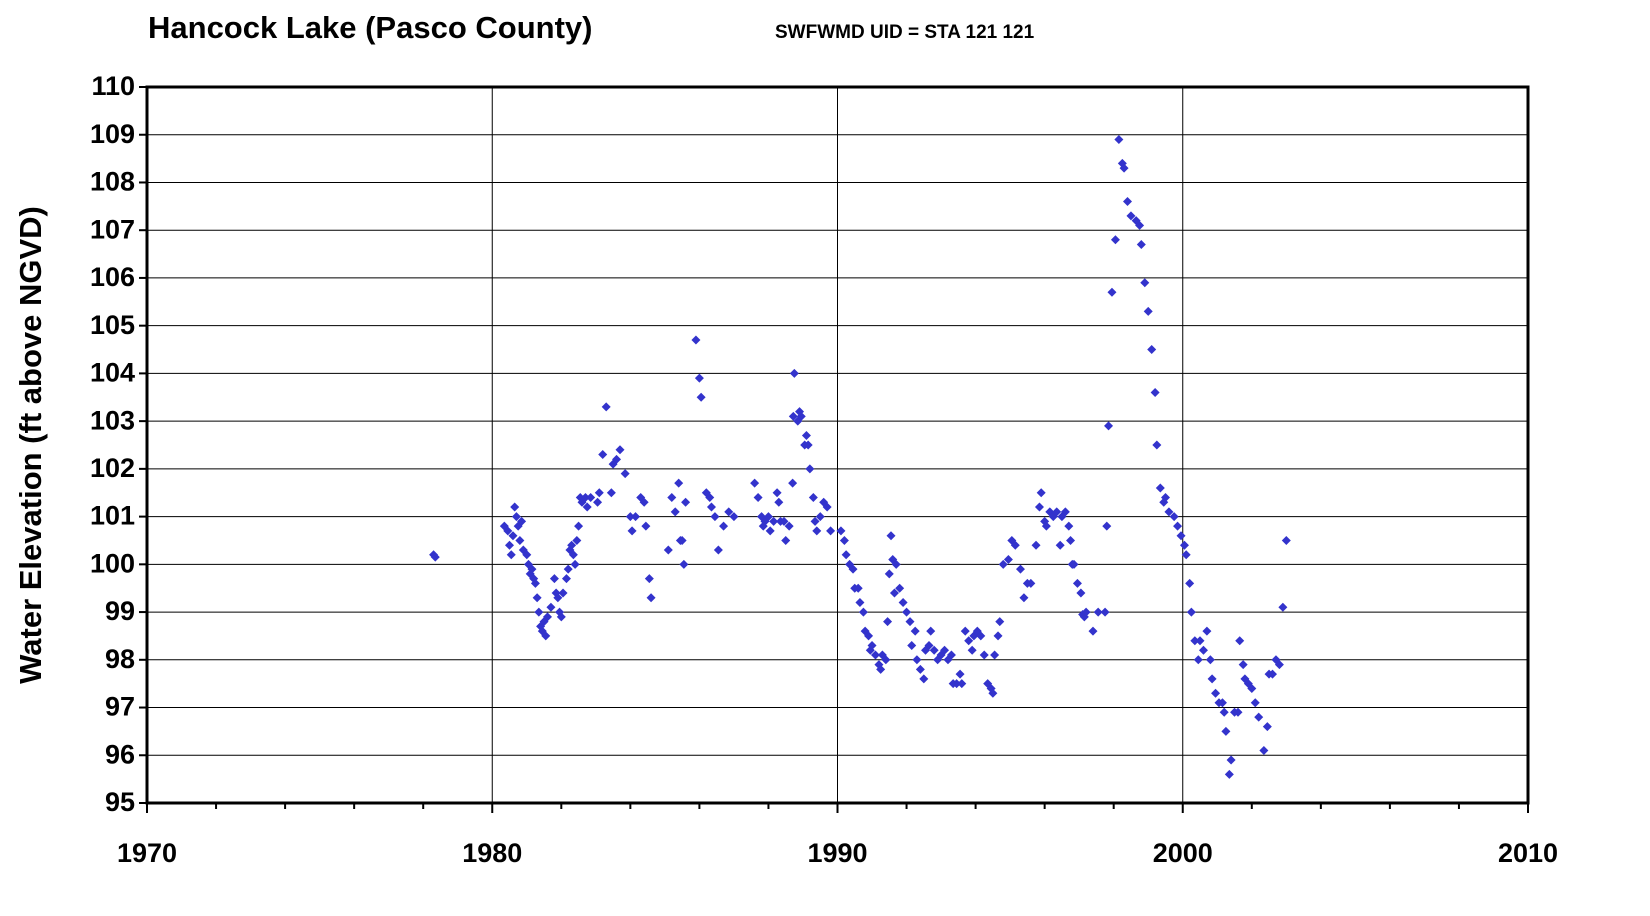  I want to click on y-tick-label: 101, so click(112, 516).